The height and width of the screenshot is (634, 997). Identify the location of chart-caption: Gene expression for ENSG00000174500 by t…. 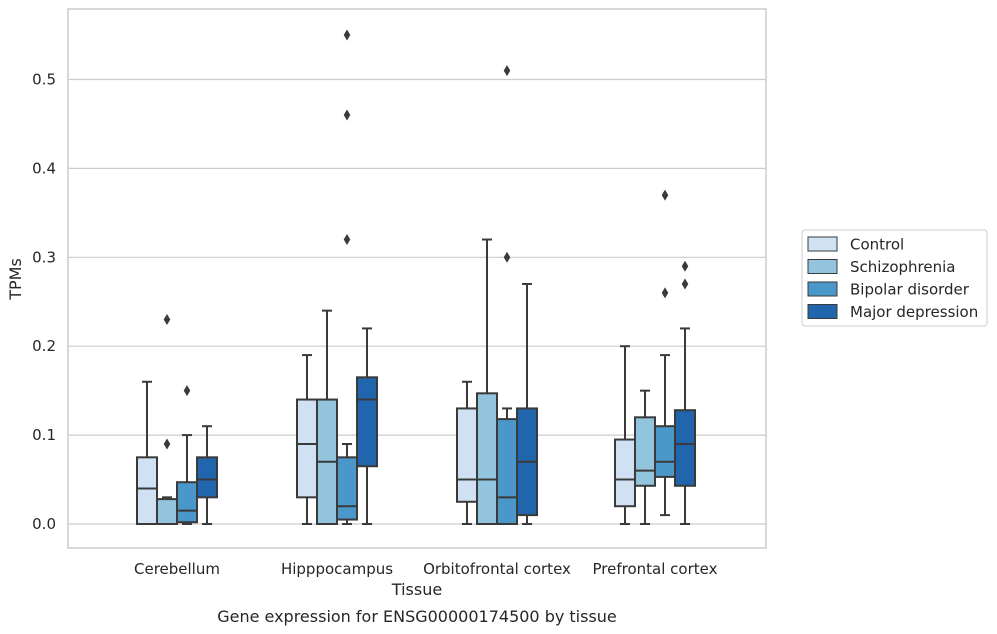
(417, 616).